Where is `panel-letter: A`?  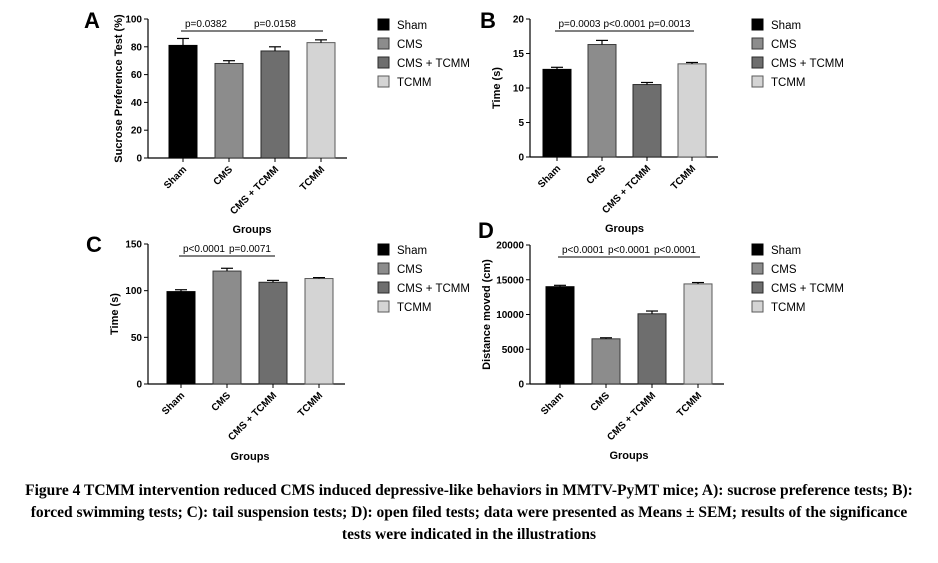
panel-letter: A is located at coordinates (92, 20).